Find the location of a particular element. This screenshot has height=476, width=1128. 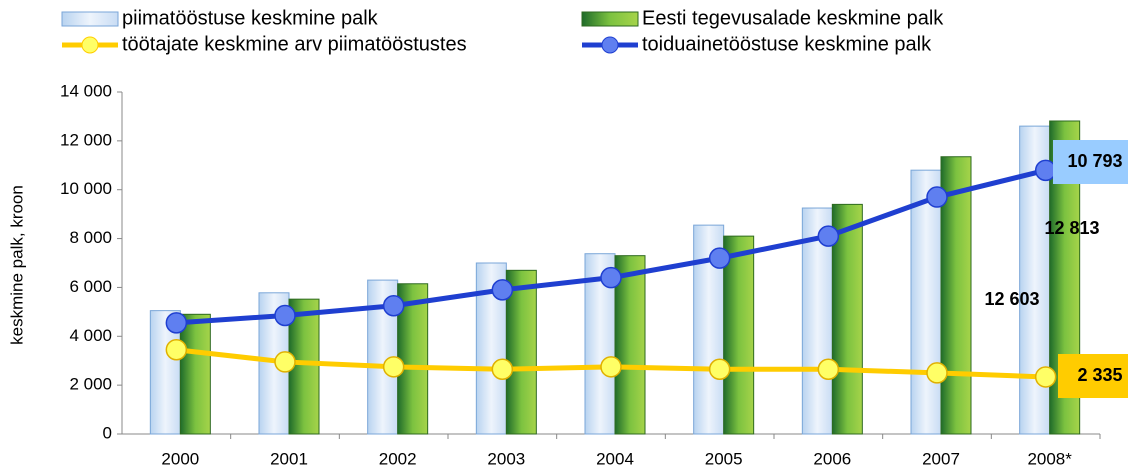

x-tick-label: 2000 is located at coordinates (180, 458).